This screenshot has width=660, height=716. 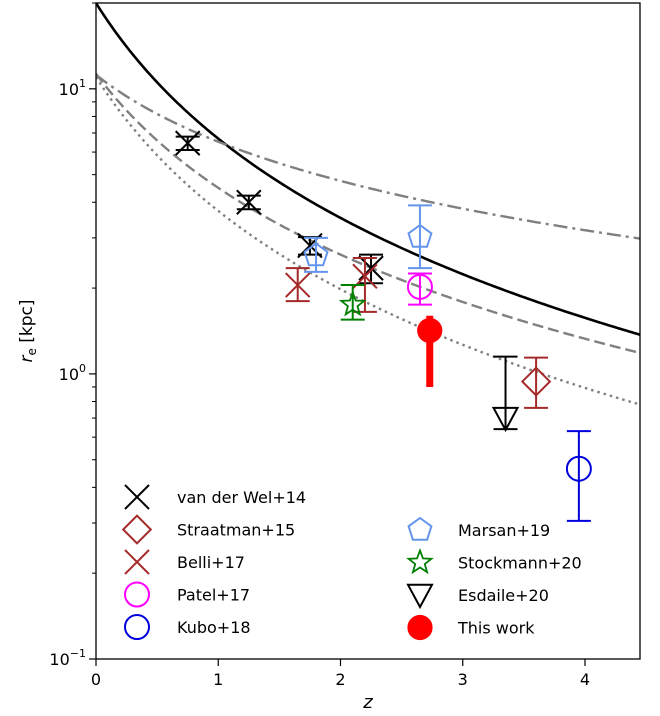 I want to click on x-axis: 0 1 2 3 4, so click(x=340, y=674).